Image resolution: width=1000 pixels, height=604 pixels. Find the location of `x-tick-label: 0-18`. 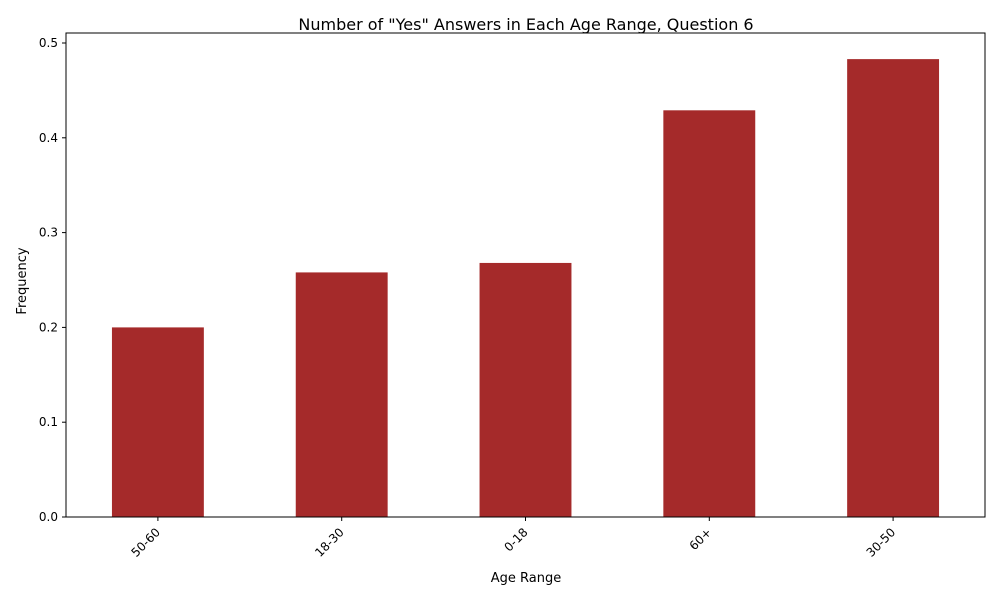

x-tick-label: 0-18 is located at coordinates (515, 539).